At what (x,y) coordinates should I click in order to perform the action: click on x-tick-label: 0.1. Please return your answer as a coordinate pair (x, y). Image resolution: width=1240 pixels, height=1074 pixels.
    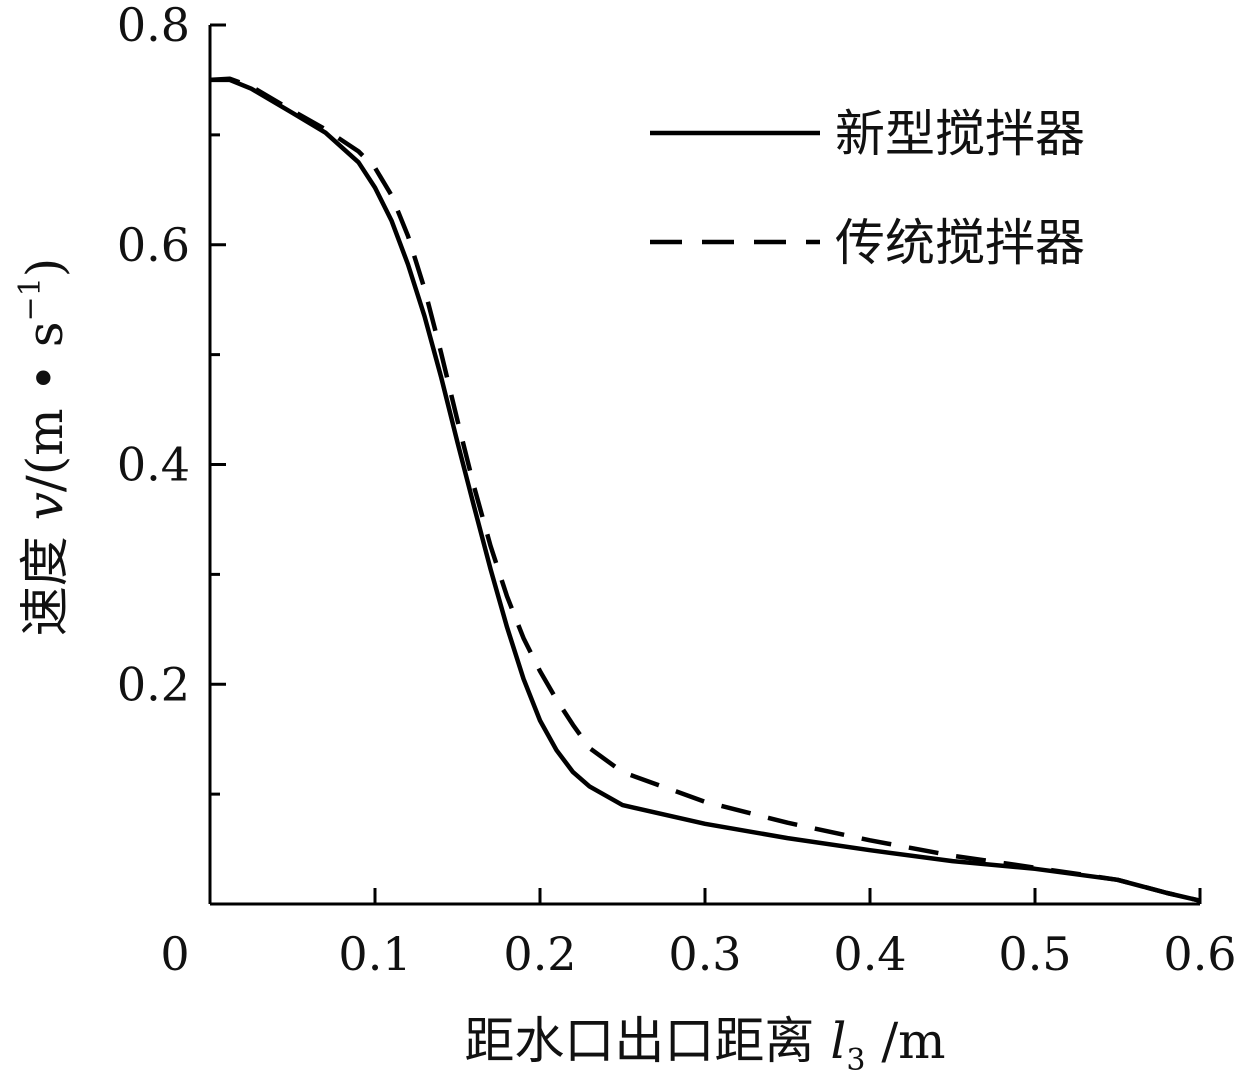
    Looking at the image, I should click on (374, 954).